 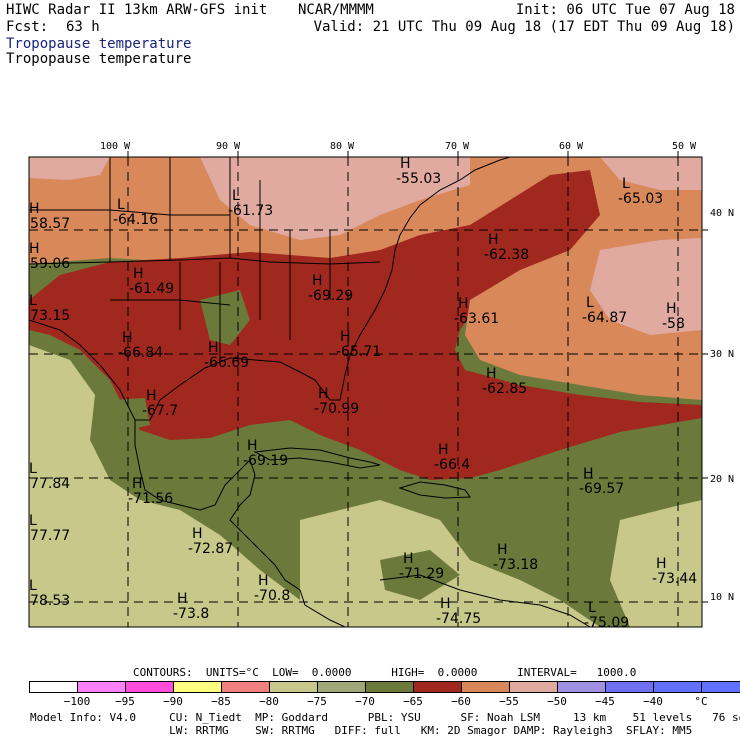 What do you see at coordinates (150, 499) in the screenshot?
I see `extremum-value: -71.56` at bounding box center [150, 499].